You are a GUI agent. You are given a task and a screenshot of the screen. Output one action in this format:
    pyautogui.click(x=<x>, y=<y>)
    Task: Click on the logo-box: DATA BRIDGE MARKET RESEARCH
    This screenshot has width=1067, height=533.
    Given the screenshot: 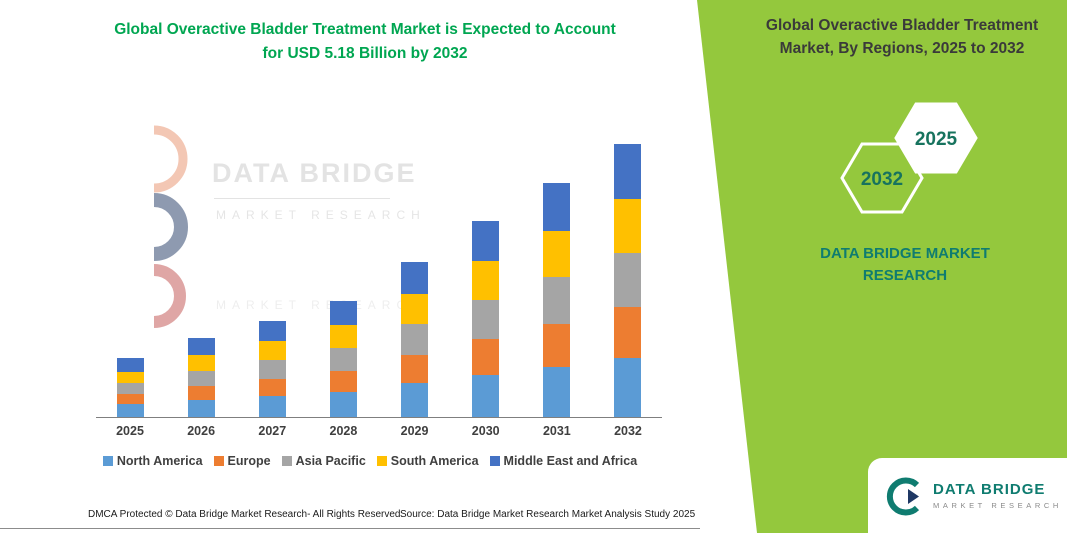 What is the action you would take?
    pyautogui.click(x=967, y=495)
    